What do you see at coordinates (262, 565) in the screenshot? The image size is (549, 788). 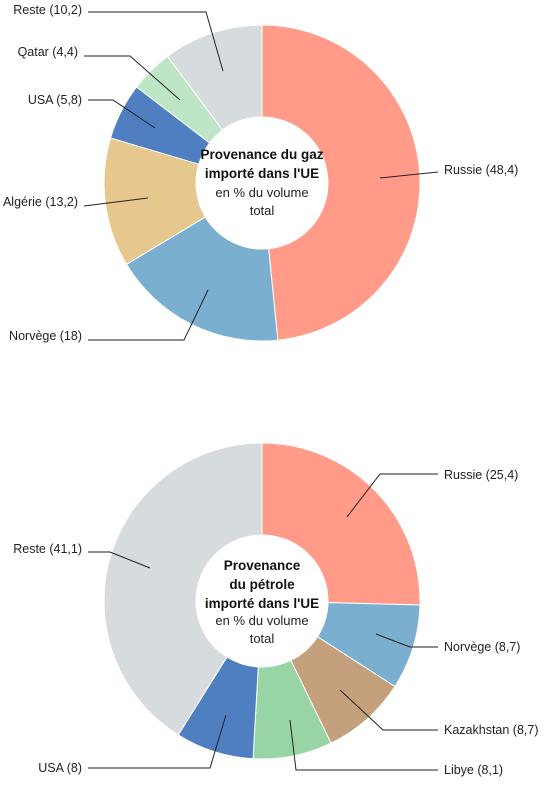 I see `oil-chart-title-line: Provenance` at bounding box center [262, 565].